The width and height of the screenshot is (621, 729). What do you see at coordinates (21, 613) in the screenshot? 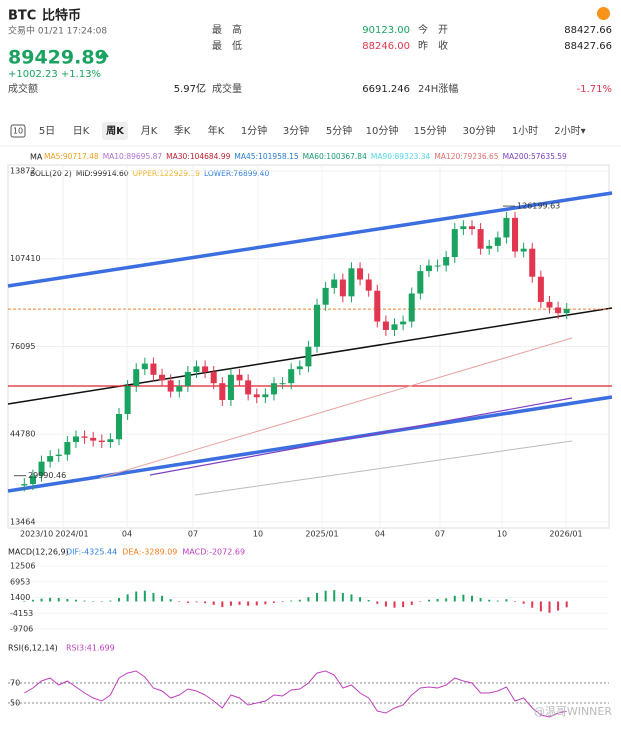
I see `y-tick-label: -4153` at bounding box center [21, 613].